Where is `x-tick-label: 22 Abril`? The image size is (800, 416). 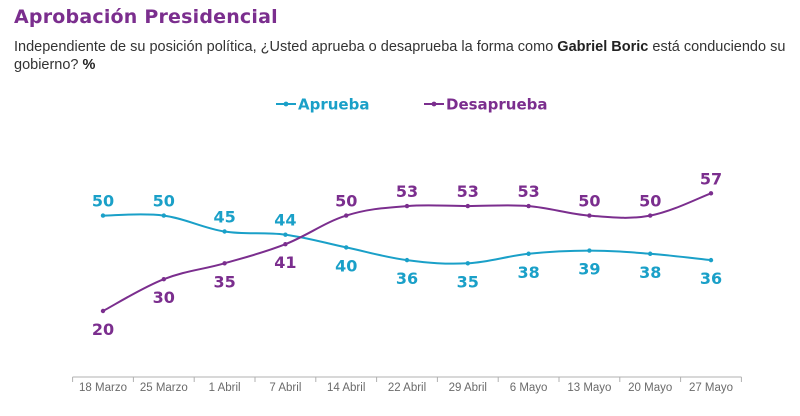 x-tick-label: 22 Abril is located at coordinates (407, 388).